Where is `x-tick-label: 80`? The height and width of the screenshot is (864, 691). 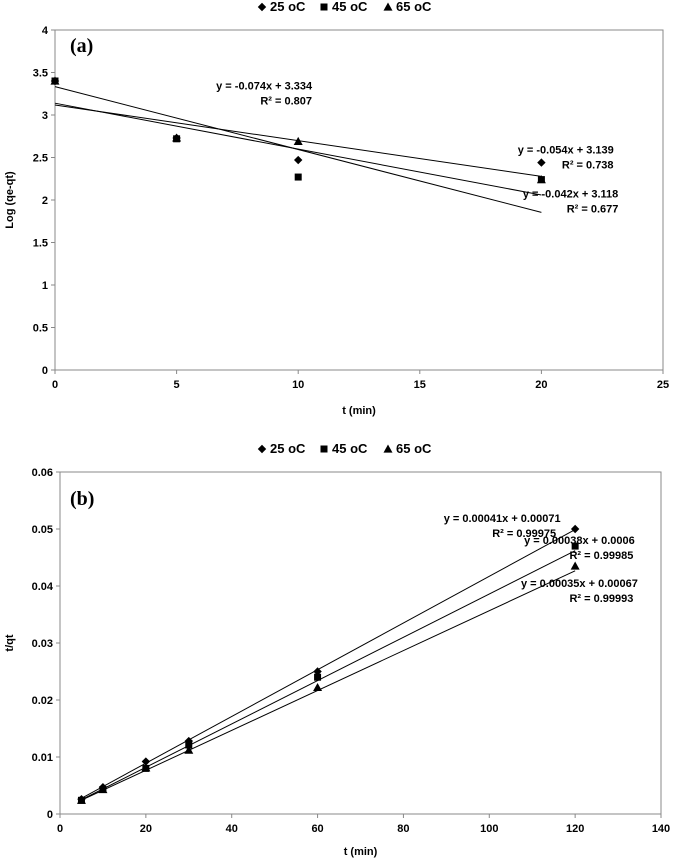
x-tick-label: 80 is located at coordinates (403, 829).